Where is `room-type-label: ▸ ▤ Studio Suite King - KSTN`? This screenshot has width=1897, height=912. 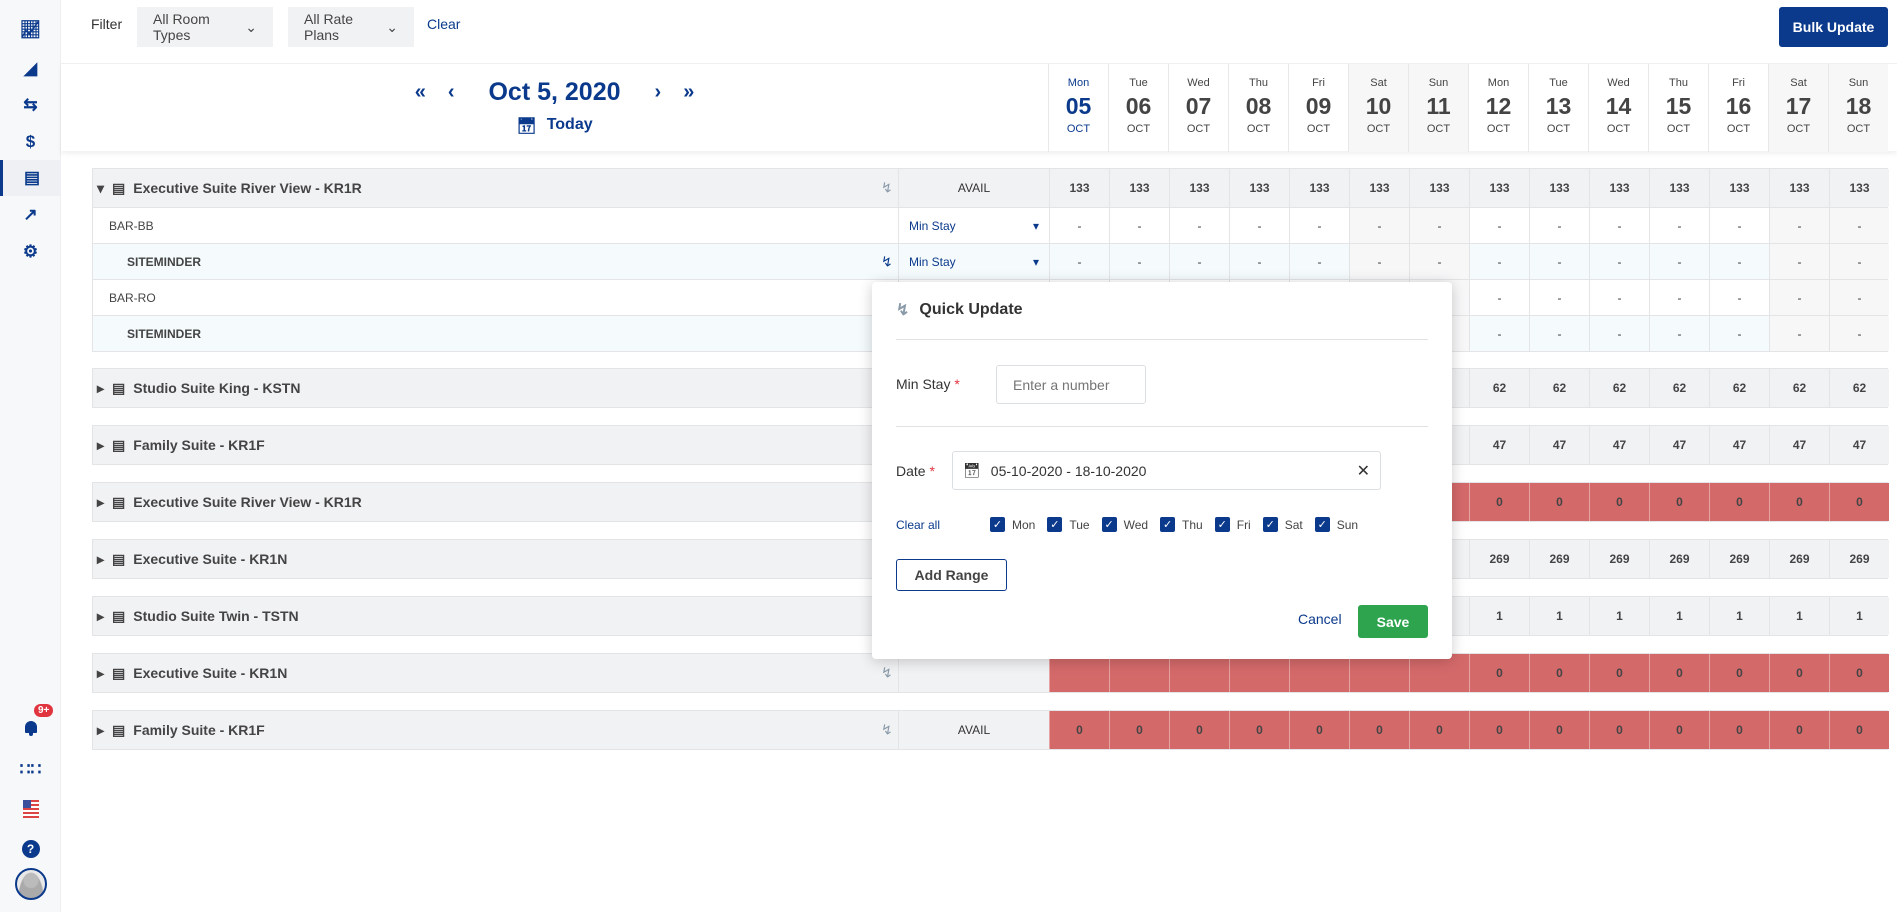 room-type-label: ▸ ▤ Studio Suite King - KSTN is located at coordinates (196, 388).